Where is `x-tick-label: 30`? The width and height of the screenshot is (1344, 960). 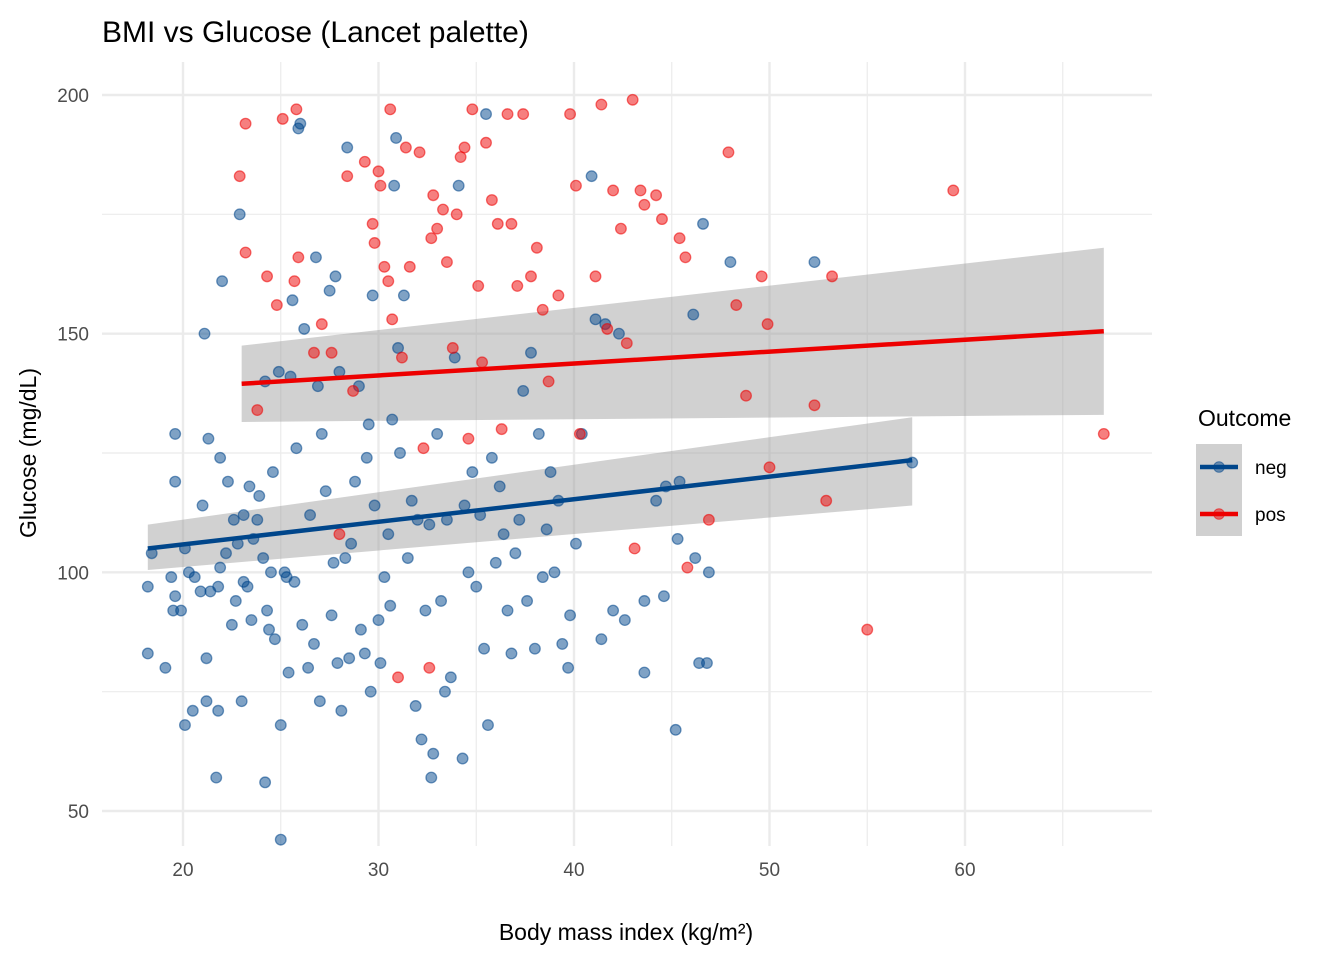 x-tick-label: 30 is located at coordinates (378, 870).